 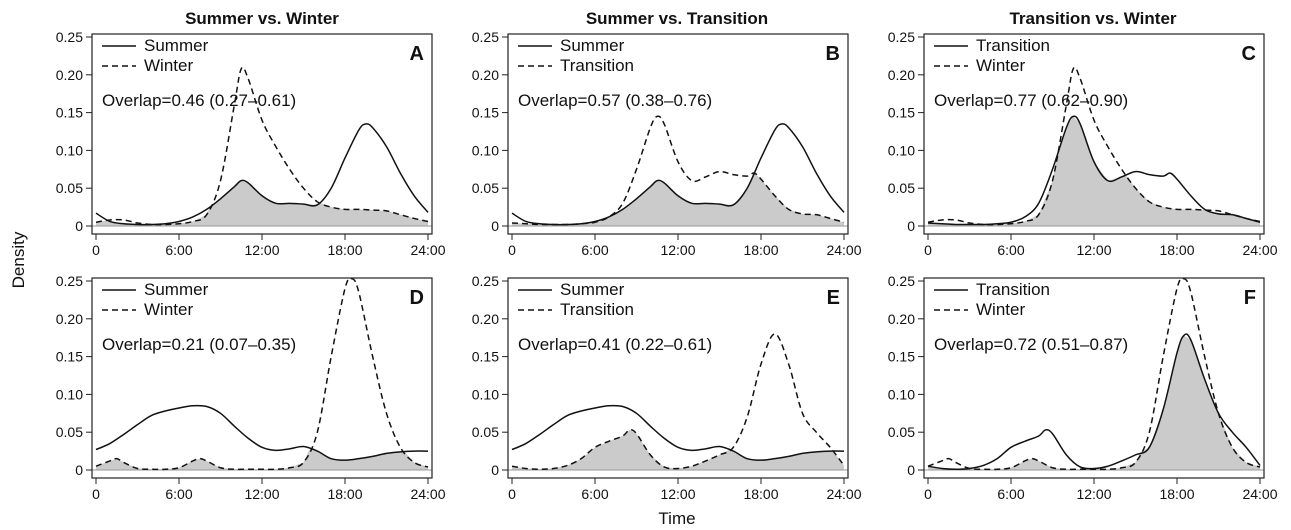 What do you see at coordinates (678, 199) in the screenshot?
I see `overlap-area-b` at bounding box center [678, 199].